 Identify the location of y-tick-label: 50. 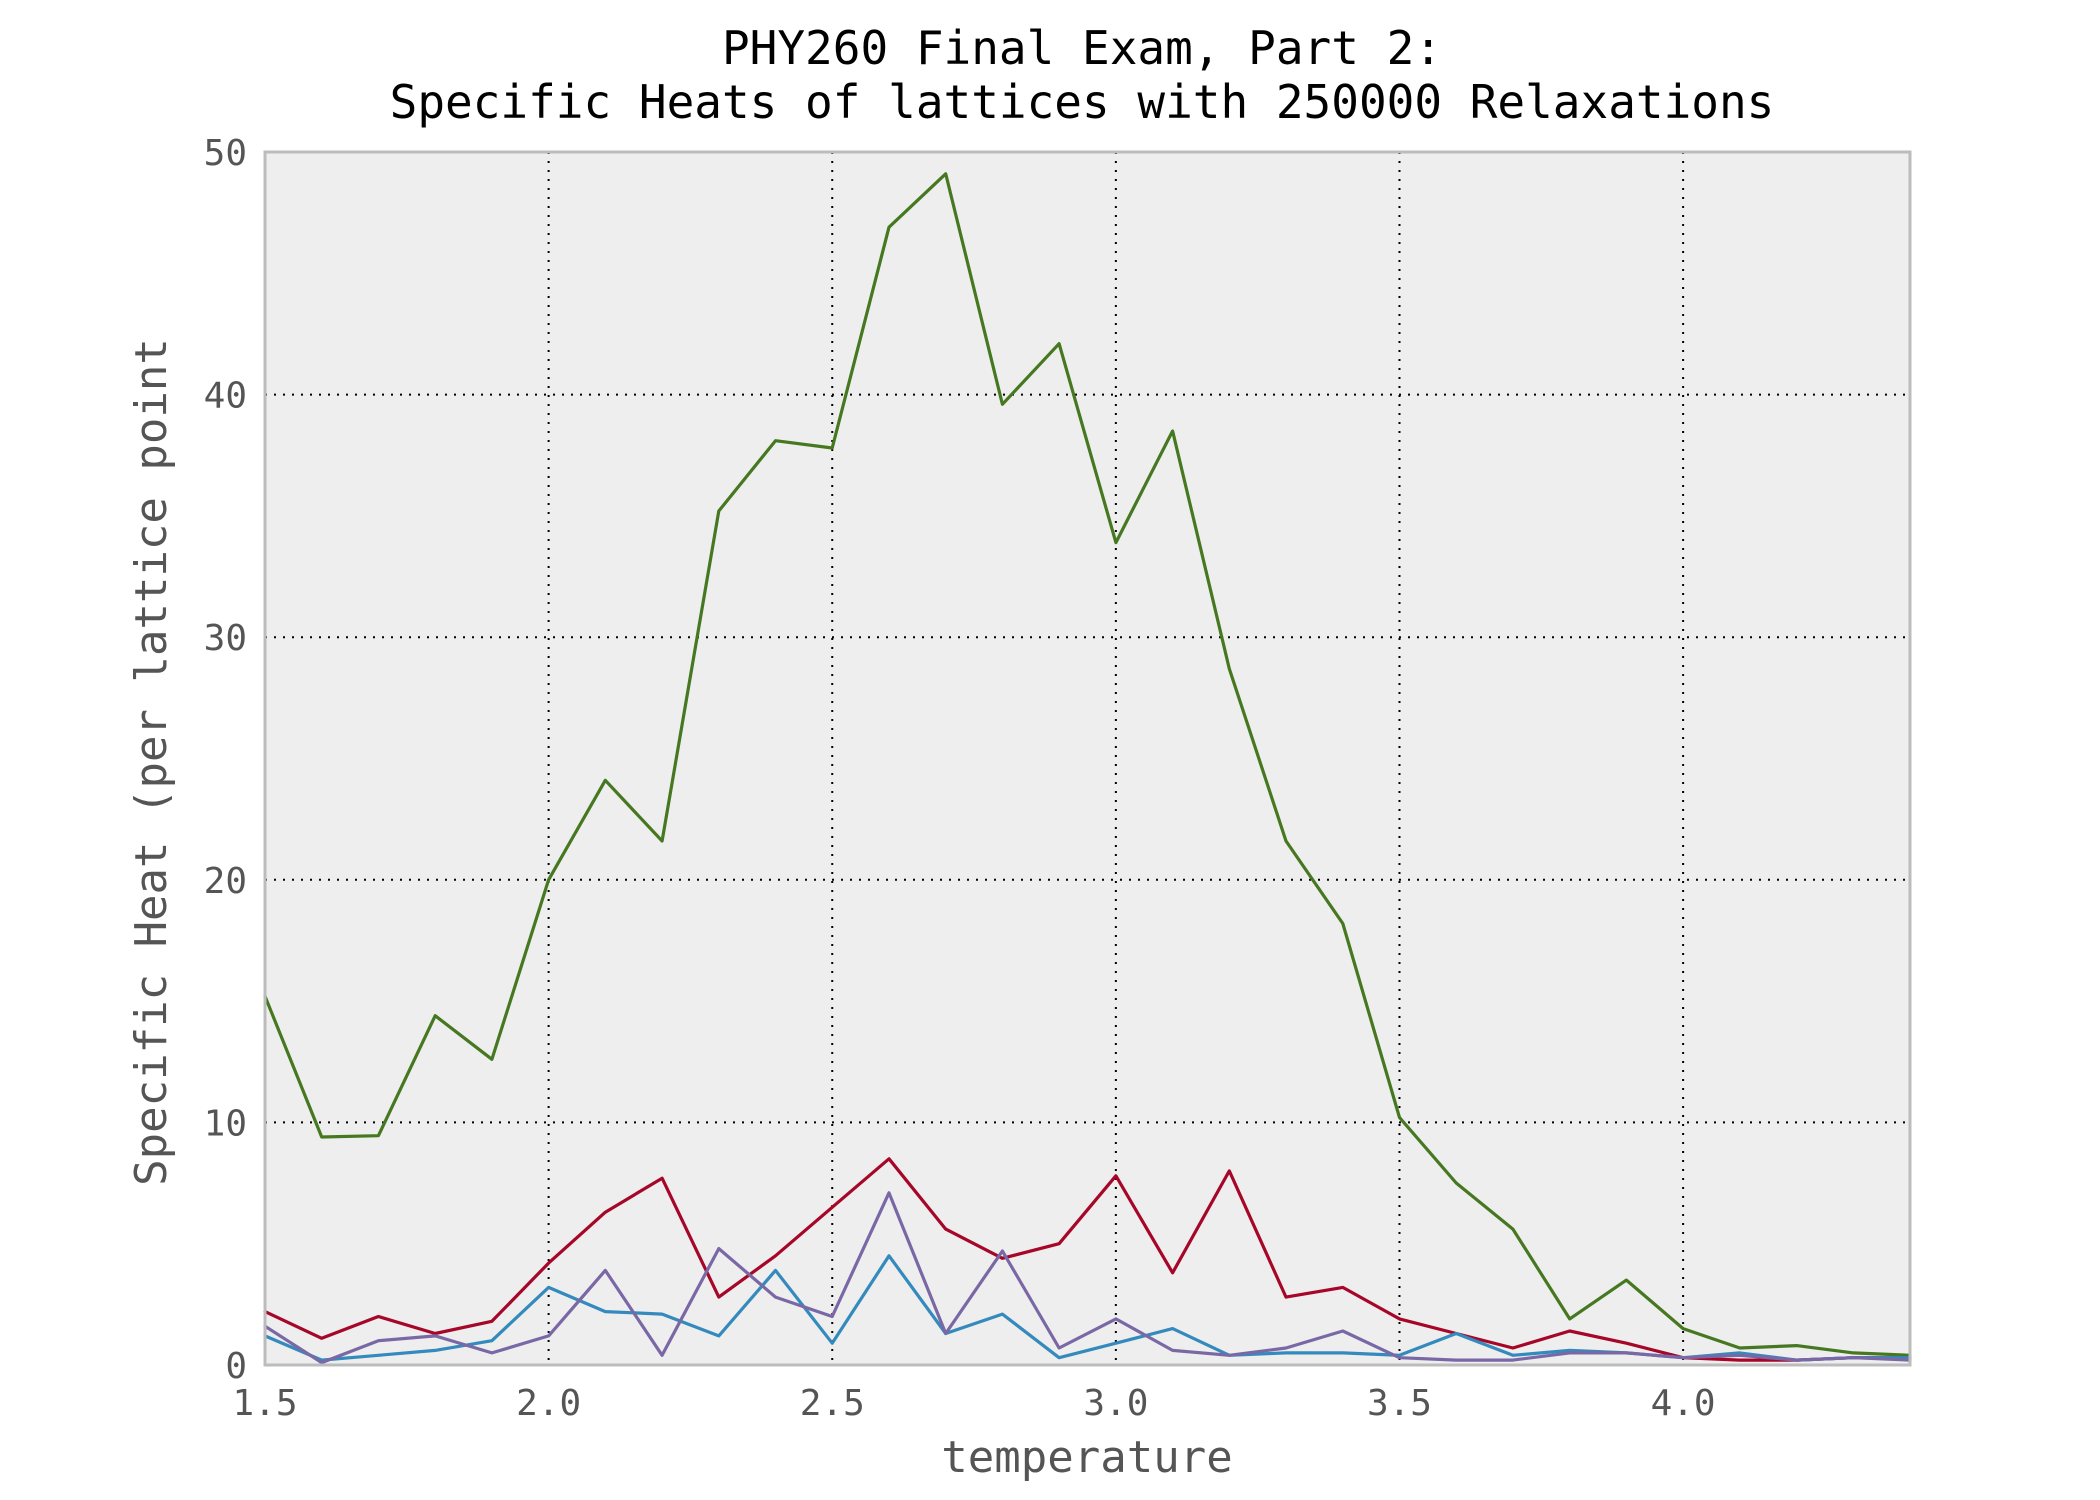
(225, 153).